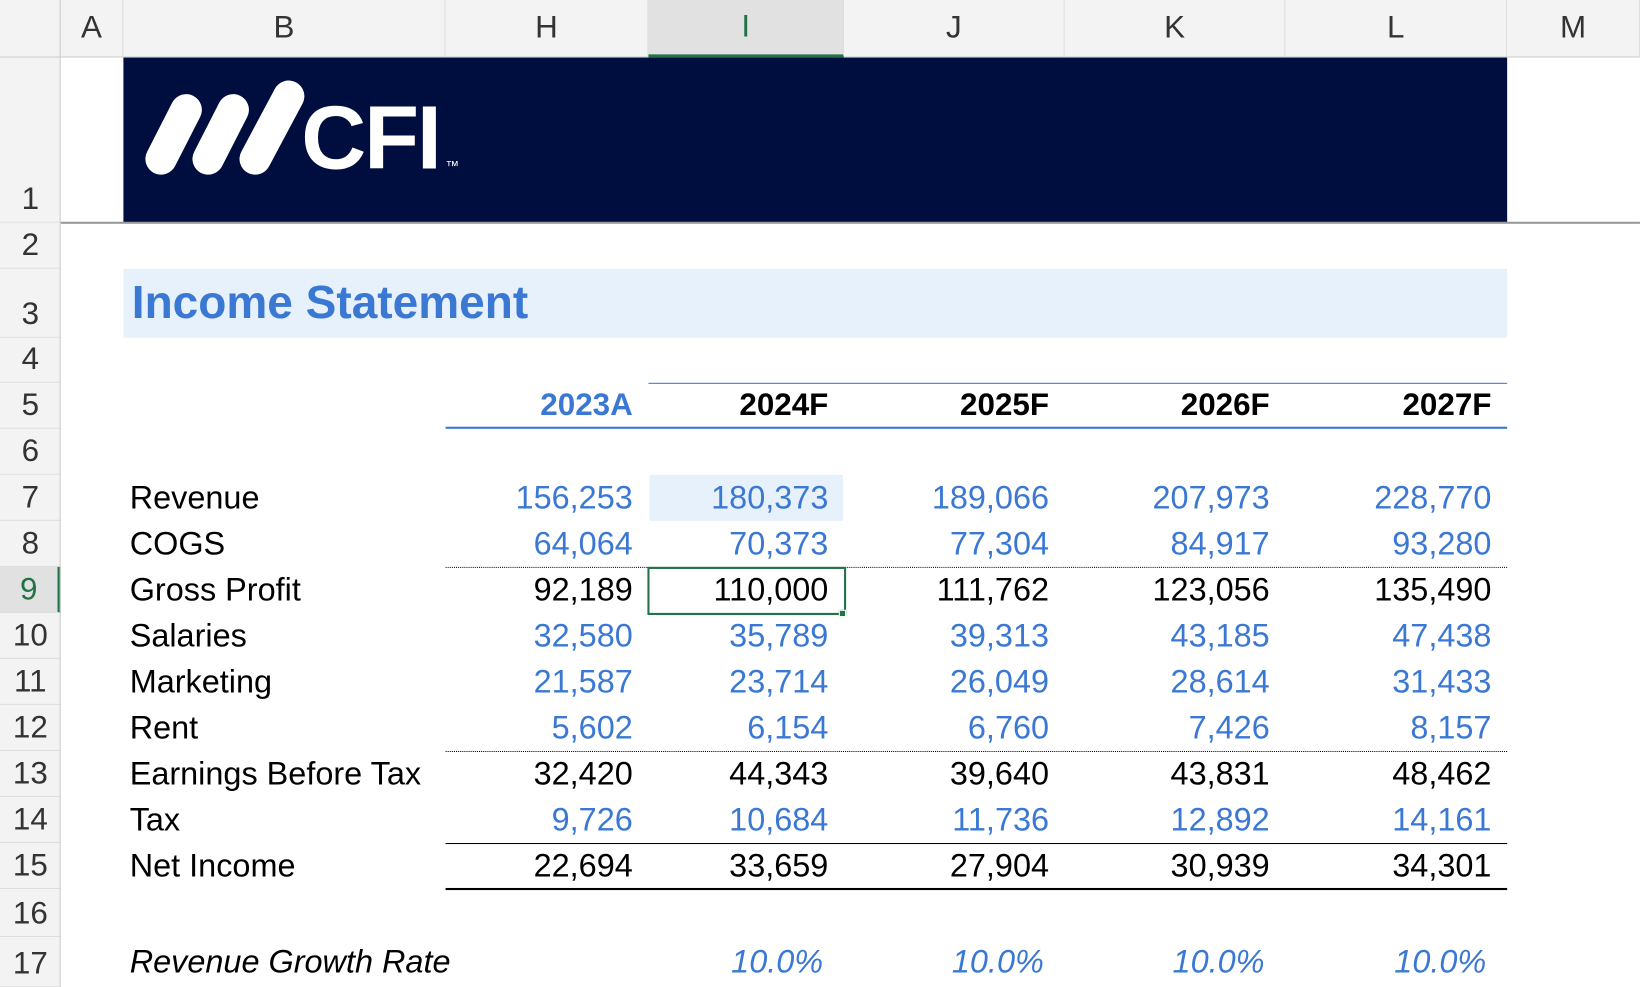 This screenshot has height=987, width=1640. I want to click on row-label: Rent, so click(164, 727).